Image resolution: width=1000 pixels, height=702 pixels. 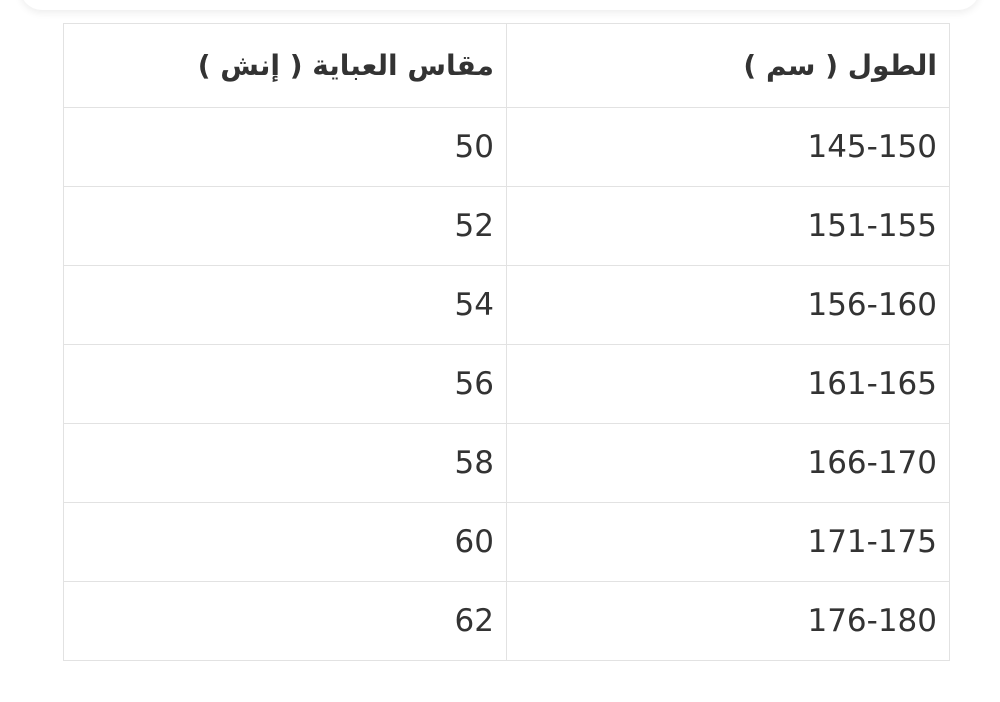 What do you see at coordinates (728, 147) in the screenshot?
I see `height-cell: 145-150` at bounding box center [728, 147].